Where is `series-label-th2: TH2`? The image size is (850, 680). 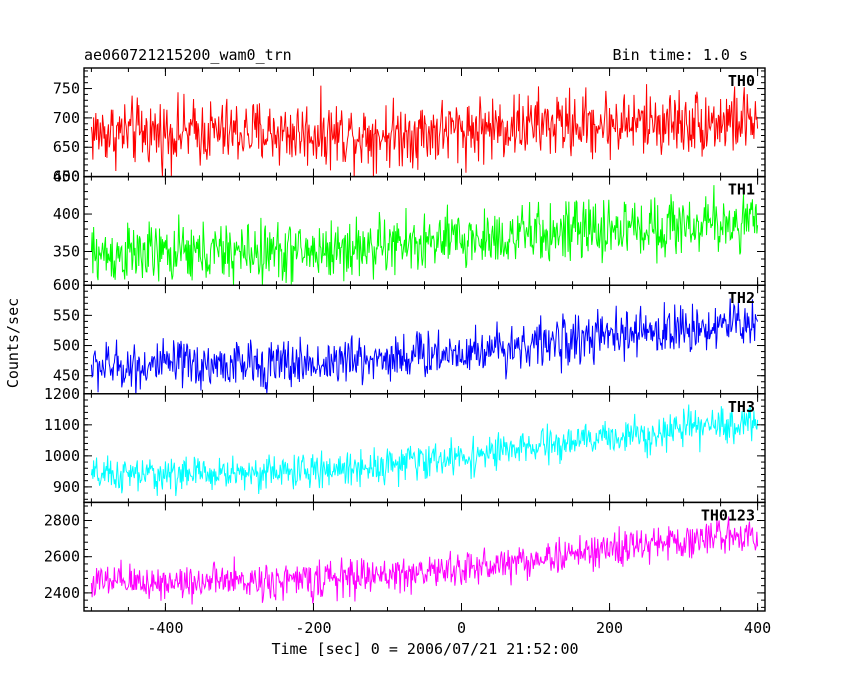 series-label-th2: TH2 is located at coordinates (741, 298).